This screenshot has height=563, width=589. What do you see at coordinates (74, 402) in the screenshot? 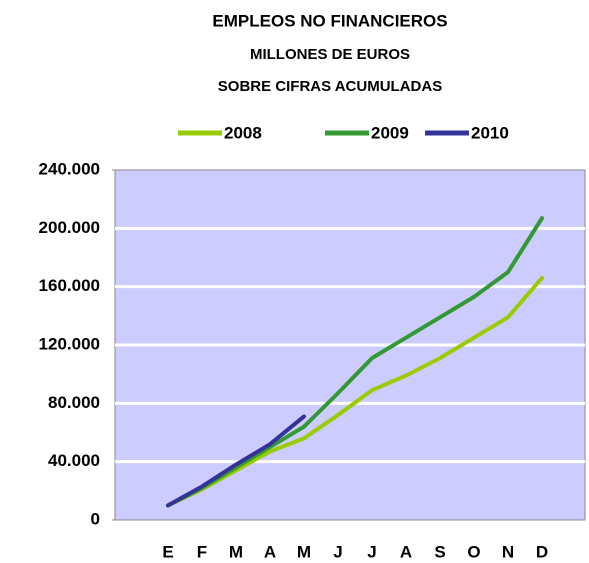
I see `y-tick-label: 80.000` at bounding box center [74, 402].